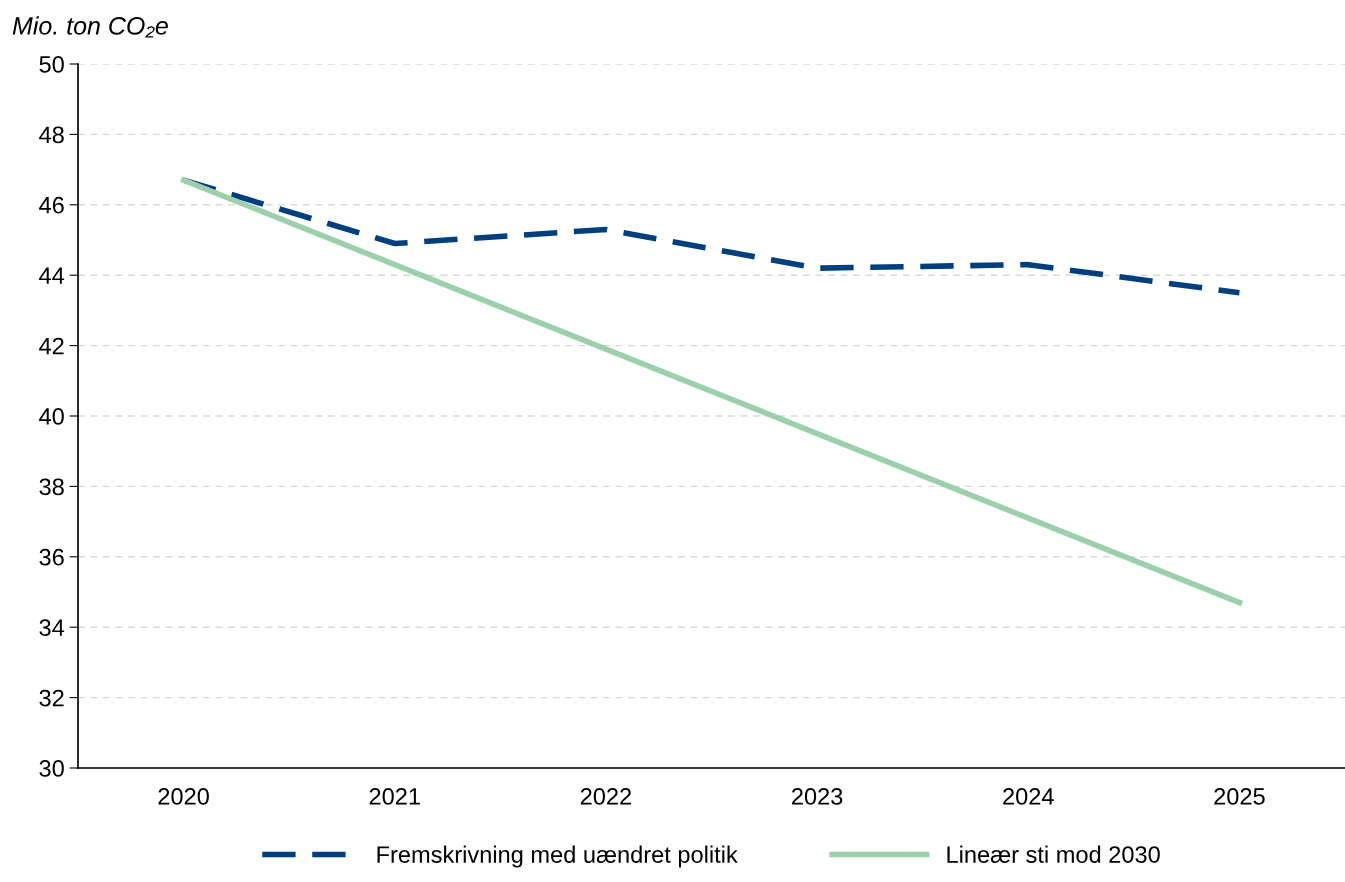  I want to click on legend-label: Lineær sti mod 2030, so click(1053, 854).